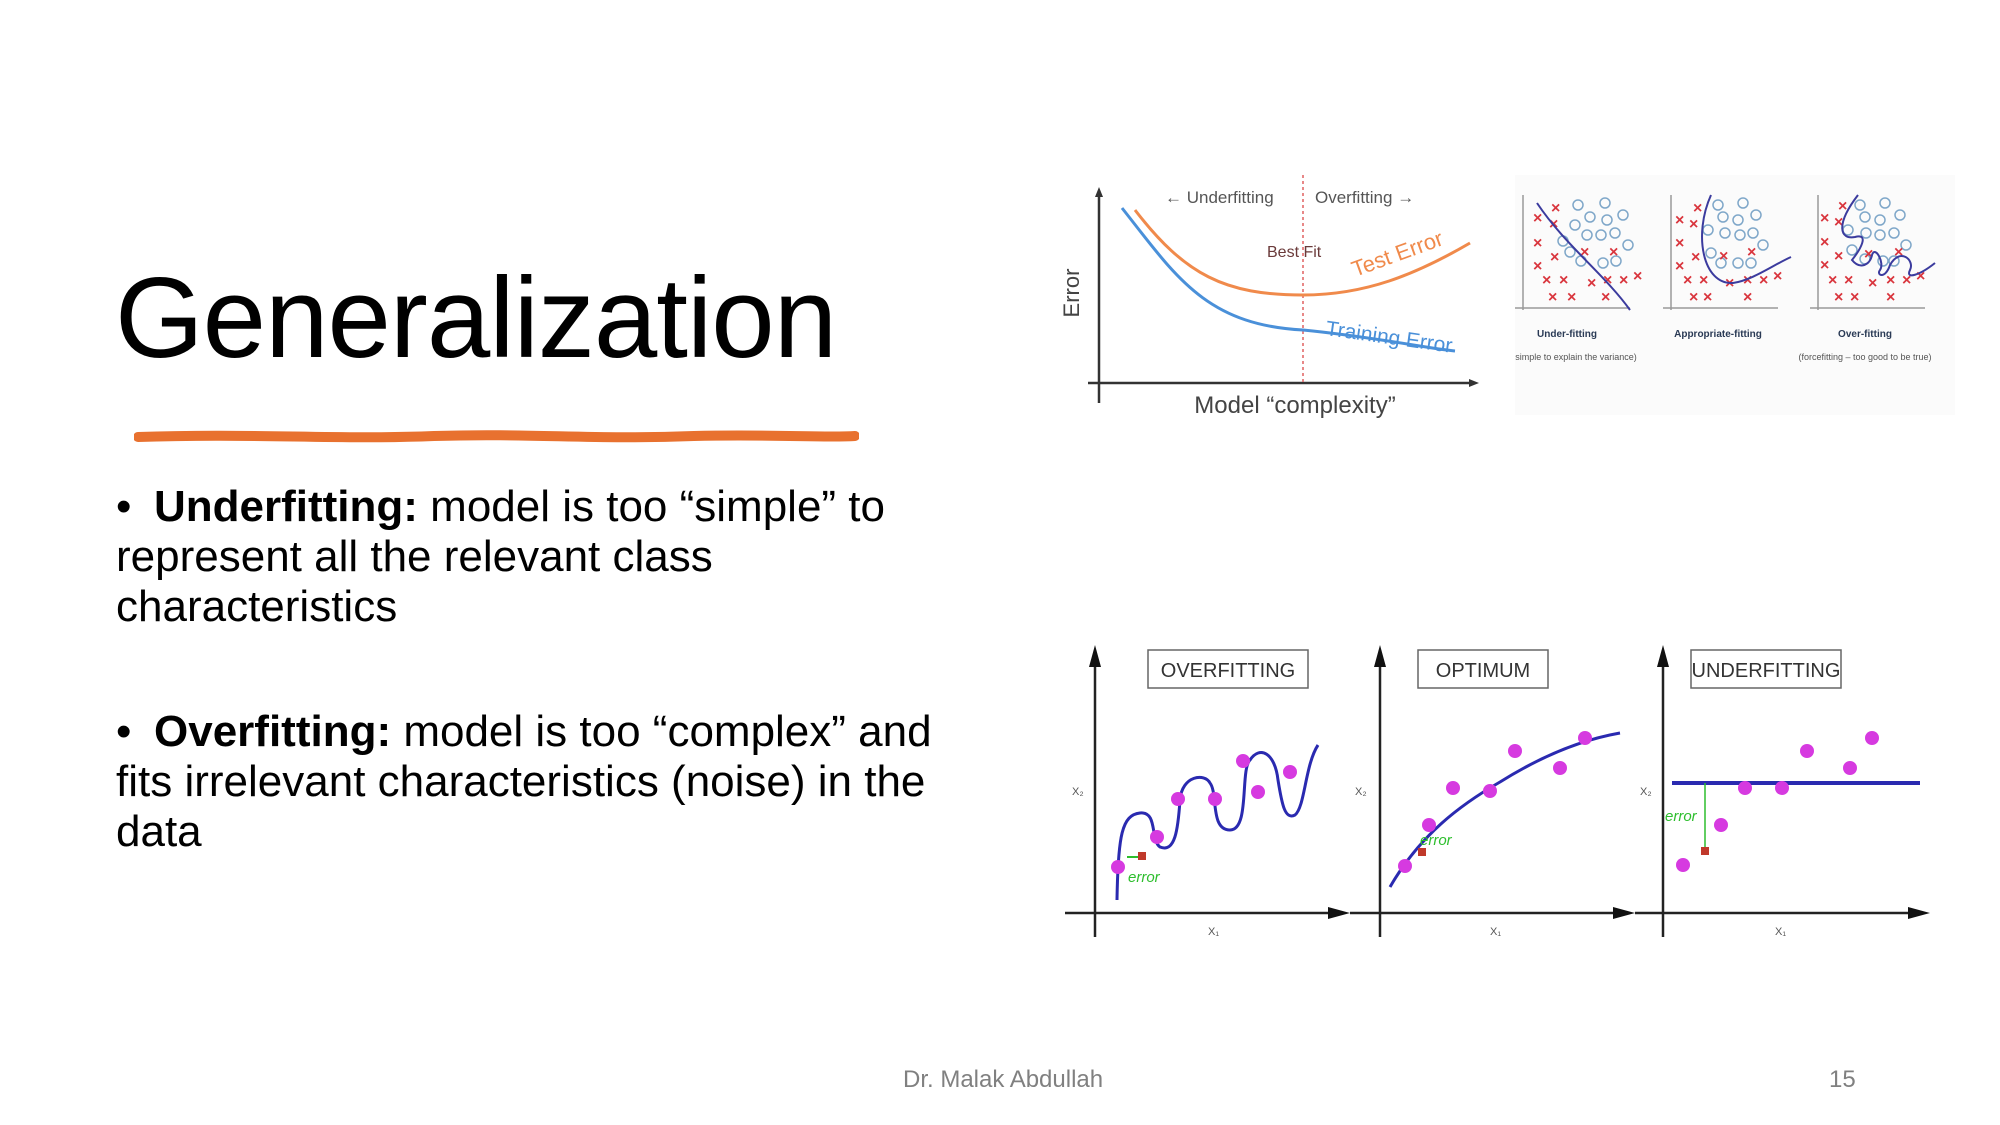  Describe the element at coordinates (496, 436) in the screenshot. I see `title-underline` at that location.